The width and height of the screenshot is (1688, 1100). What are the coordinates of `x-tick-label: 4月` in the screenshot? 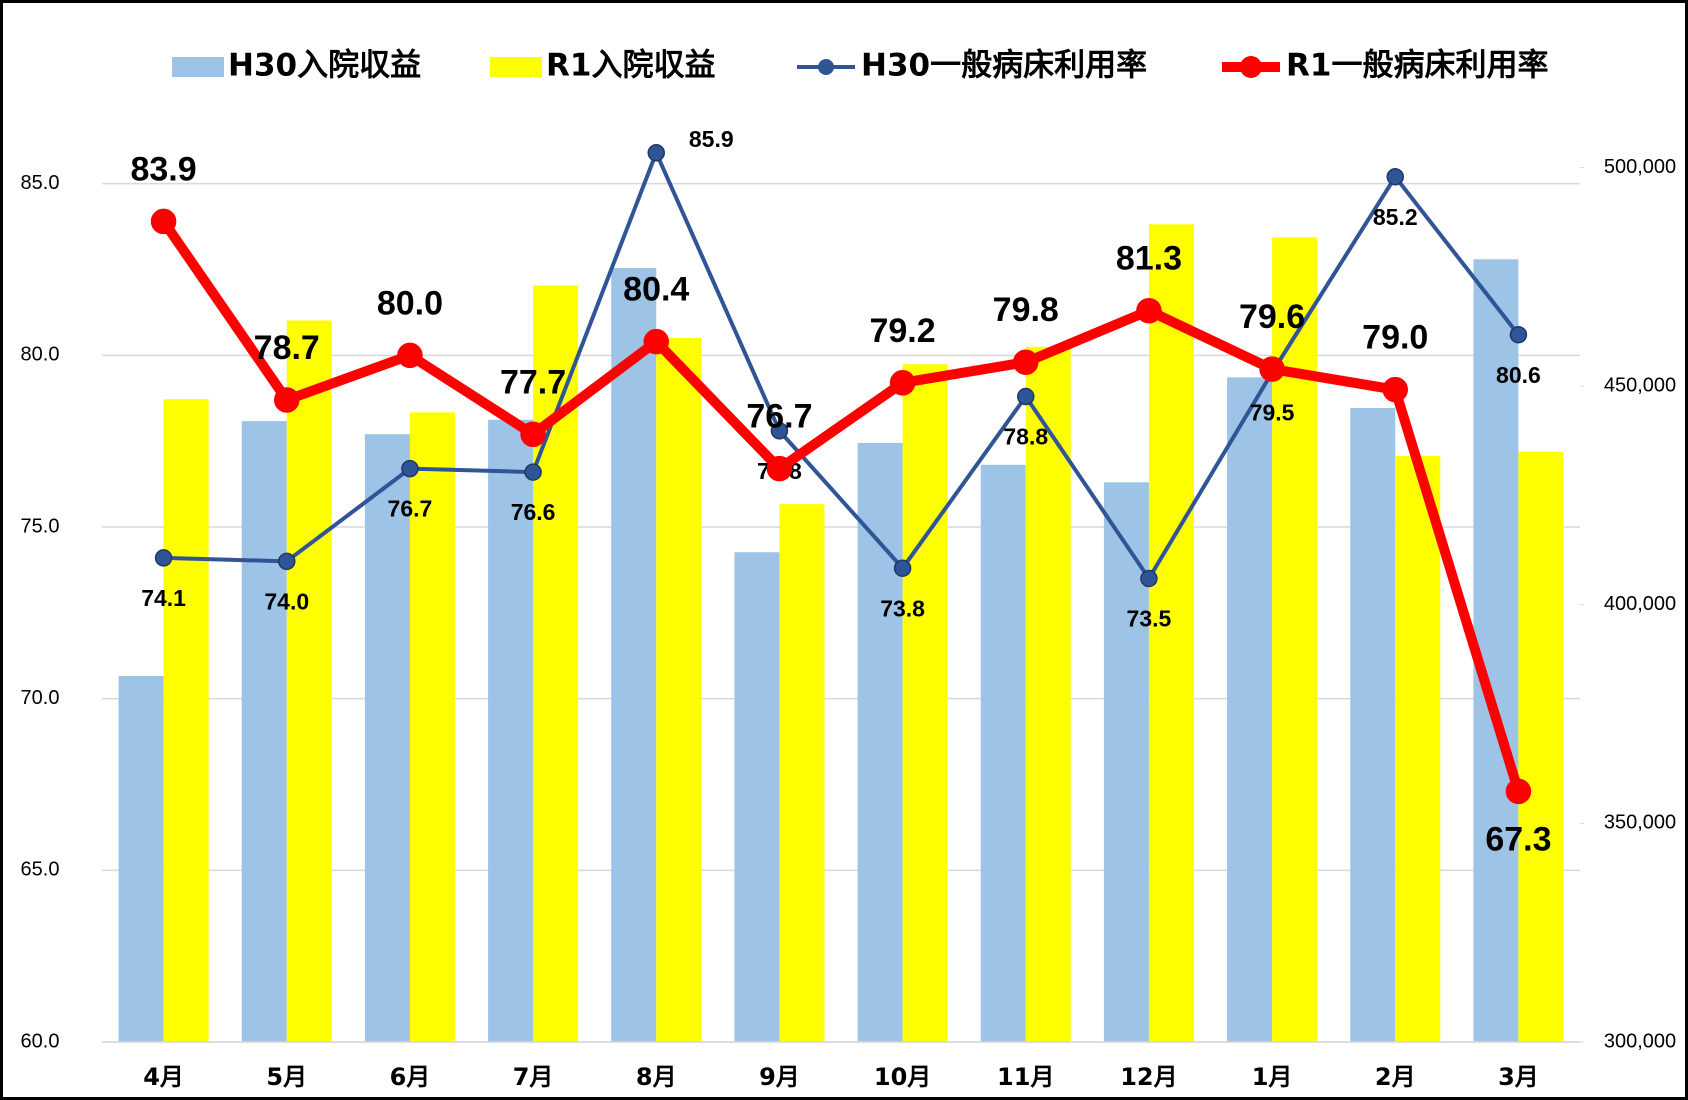 It's located at (163, 1077).